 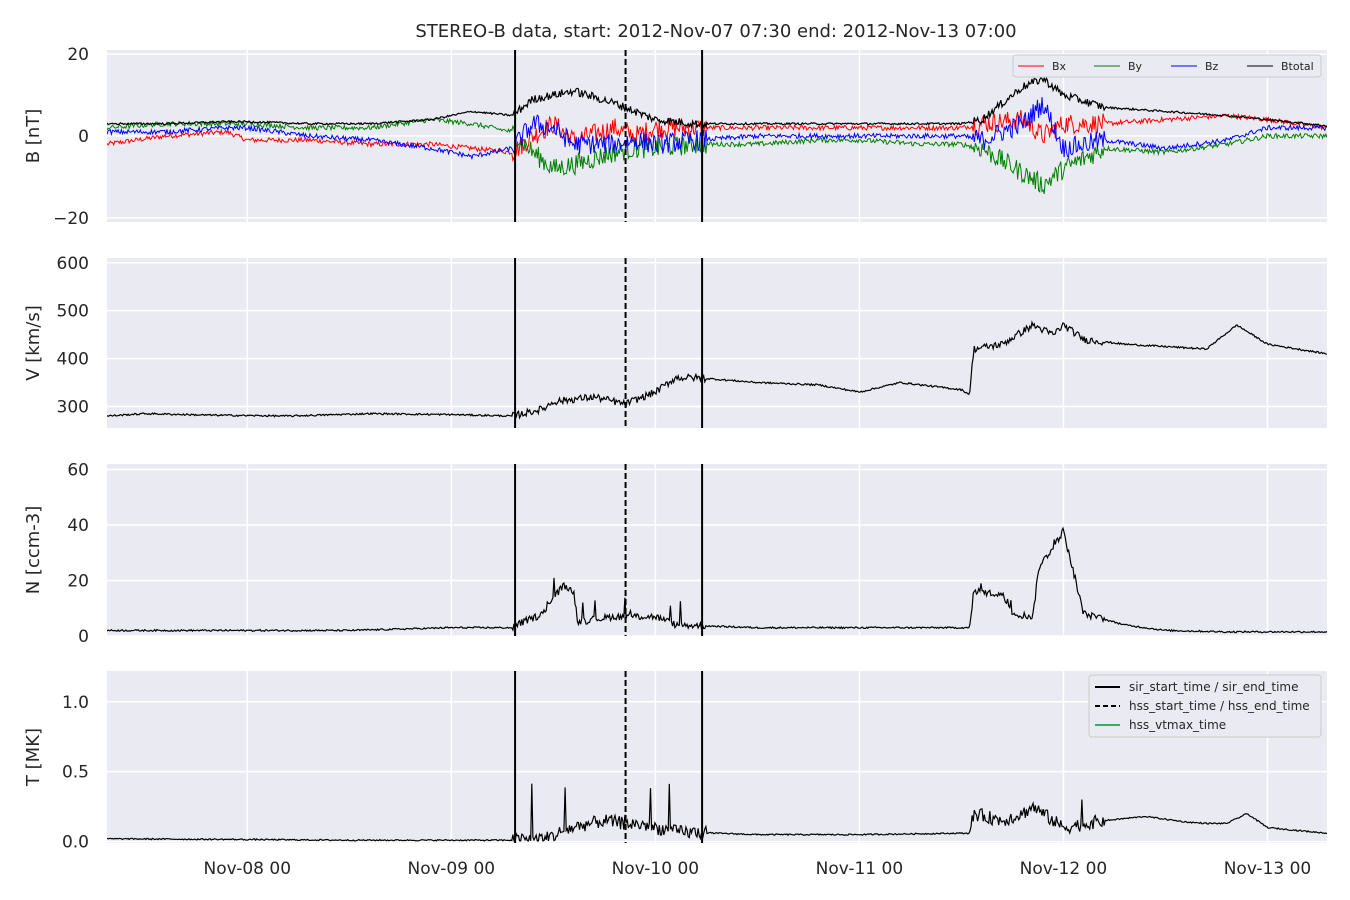 I want to click on series-group-B, so click(x=717, y=135).